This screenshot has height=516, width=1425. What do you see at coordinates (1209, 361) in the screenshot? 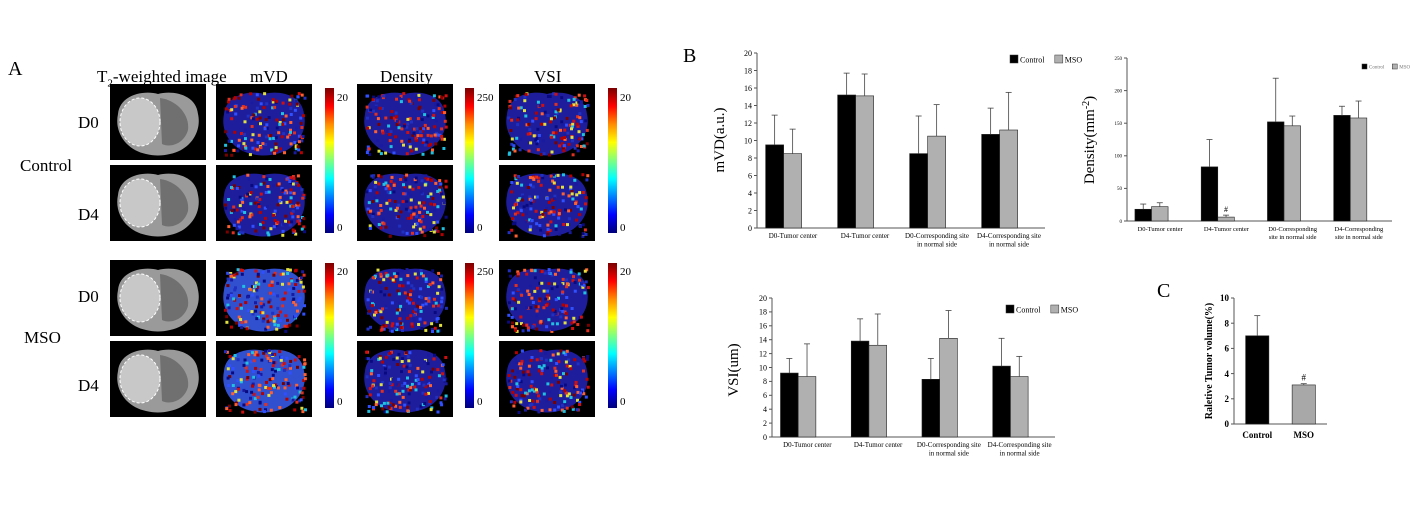
I see `y-axis-label: Raletive Tumor volume(%)` at bounding box center [1209, 361].